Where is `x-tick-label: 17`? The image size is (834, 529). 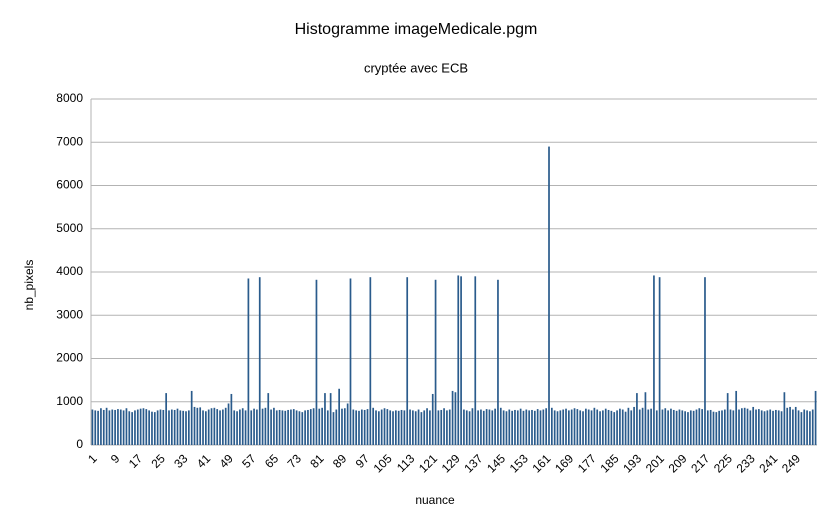
x-tick-label: 17 is located at coordinates (136, 461).